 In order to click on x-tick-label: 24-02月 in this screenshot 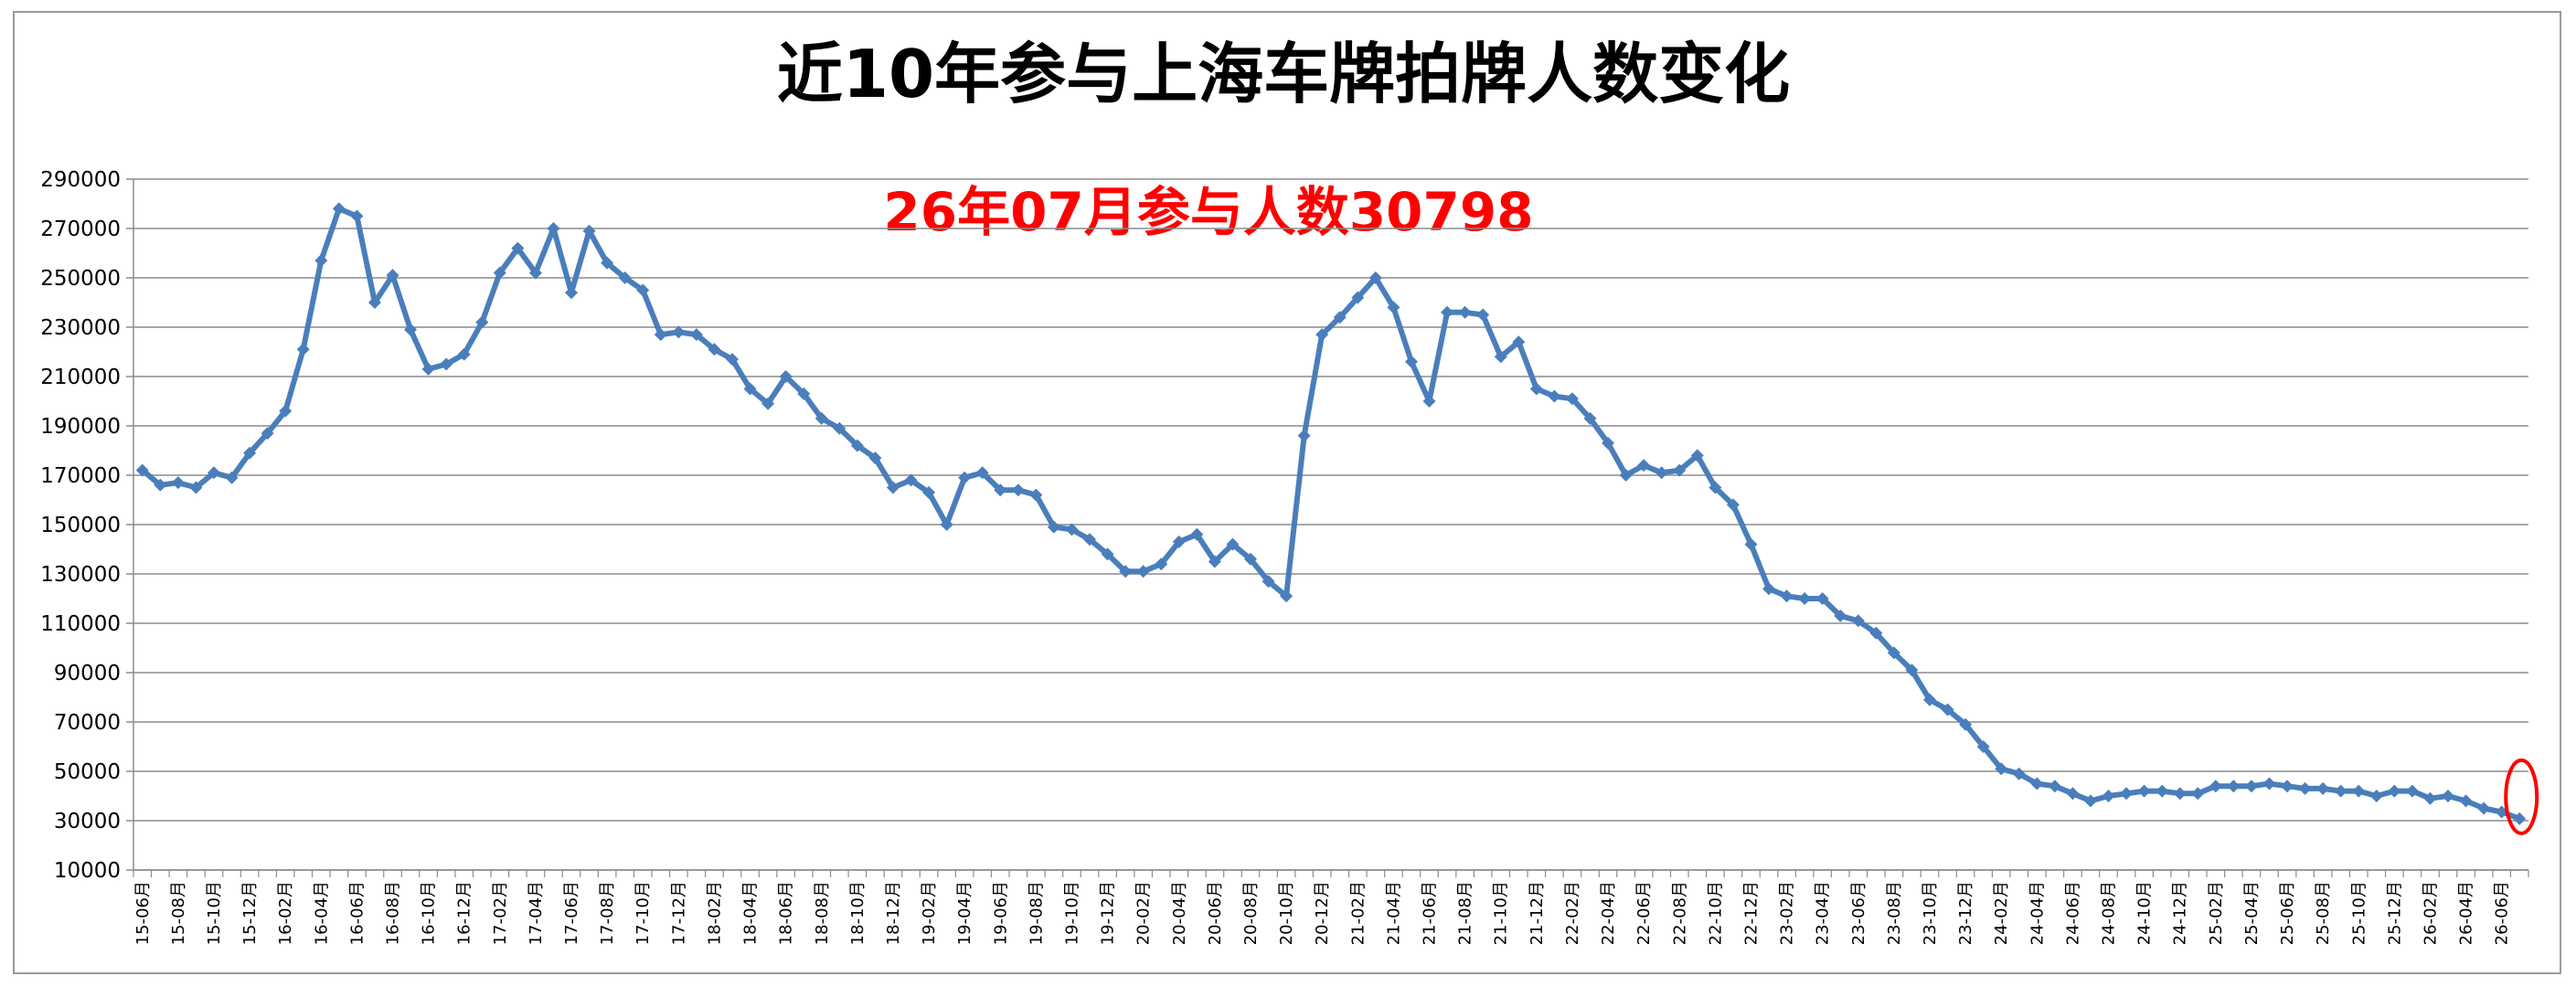, I will do `click(2002, 913)`.